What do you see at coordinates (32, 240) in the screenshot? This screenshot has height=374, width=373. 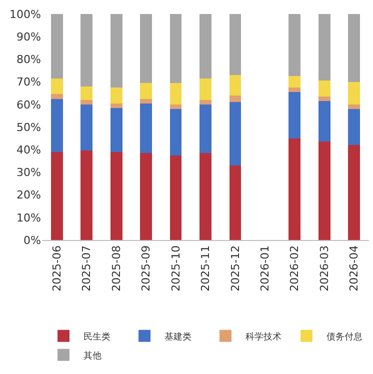 I see `y-tick-label: 0%` at bounding box center [32, 240].